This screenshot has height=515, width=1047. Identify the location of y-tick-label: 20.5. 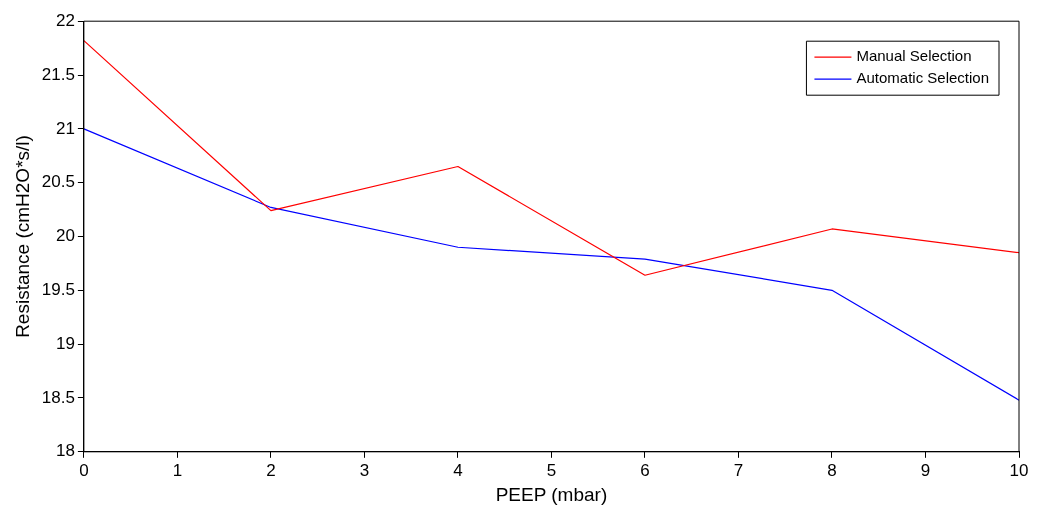
(58, 182).